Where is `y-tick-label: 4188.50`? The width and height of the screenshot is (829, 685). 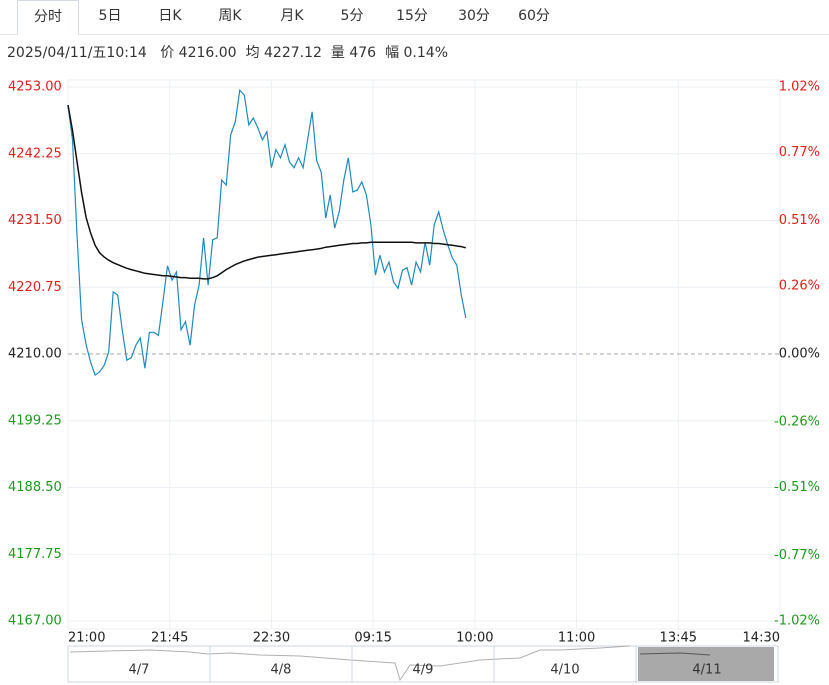
y-tick-label: 4188.50 is located at coordinates (35, 487).